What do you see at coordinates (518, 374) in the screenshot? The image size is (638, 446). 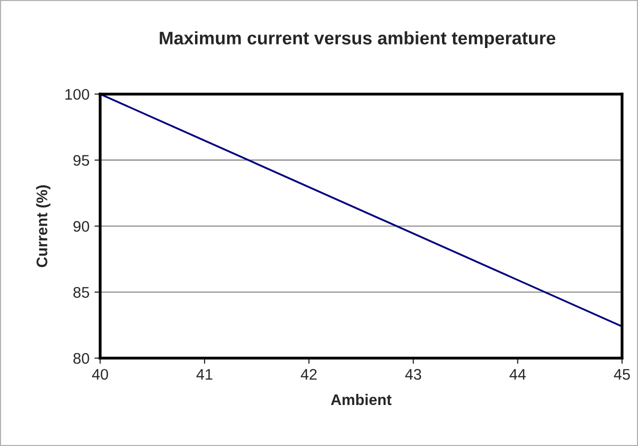 I see `x-tick-label: 44` at bounding box center [518, 374].